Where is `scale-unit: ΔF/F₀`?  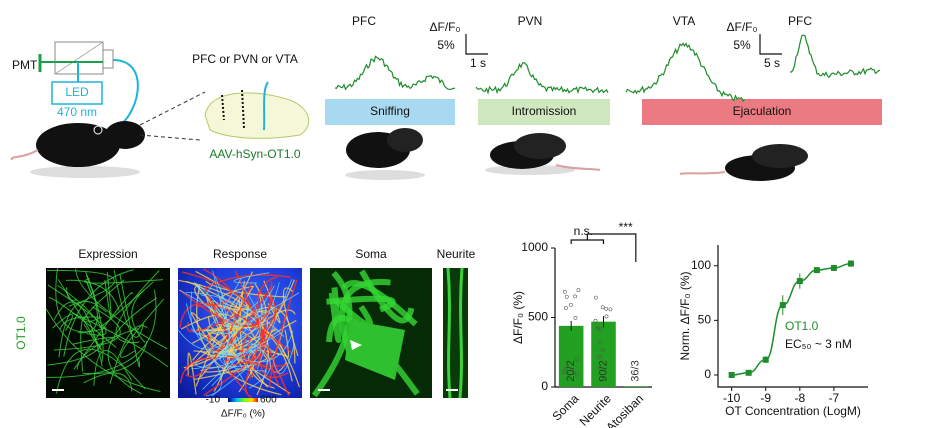 scale-unit: ΔF/F₀ is located at coordinates (445, 27).